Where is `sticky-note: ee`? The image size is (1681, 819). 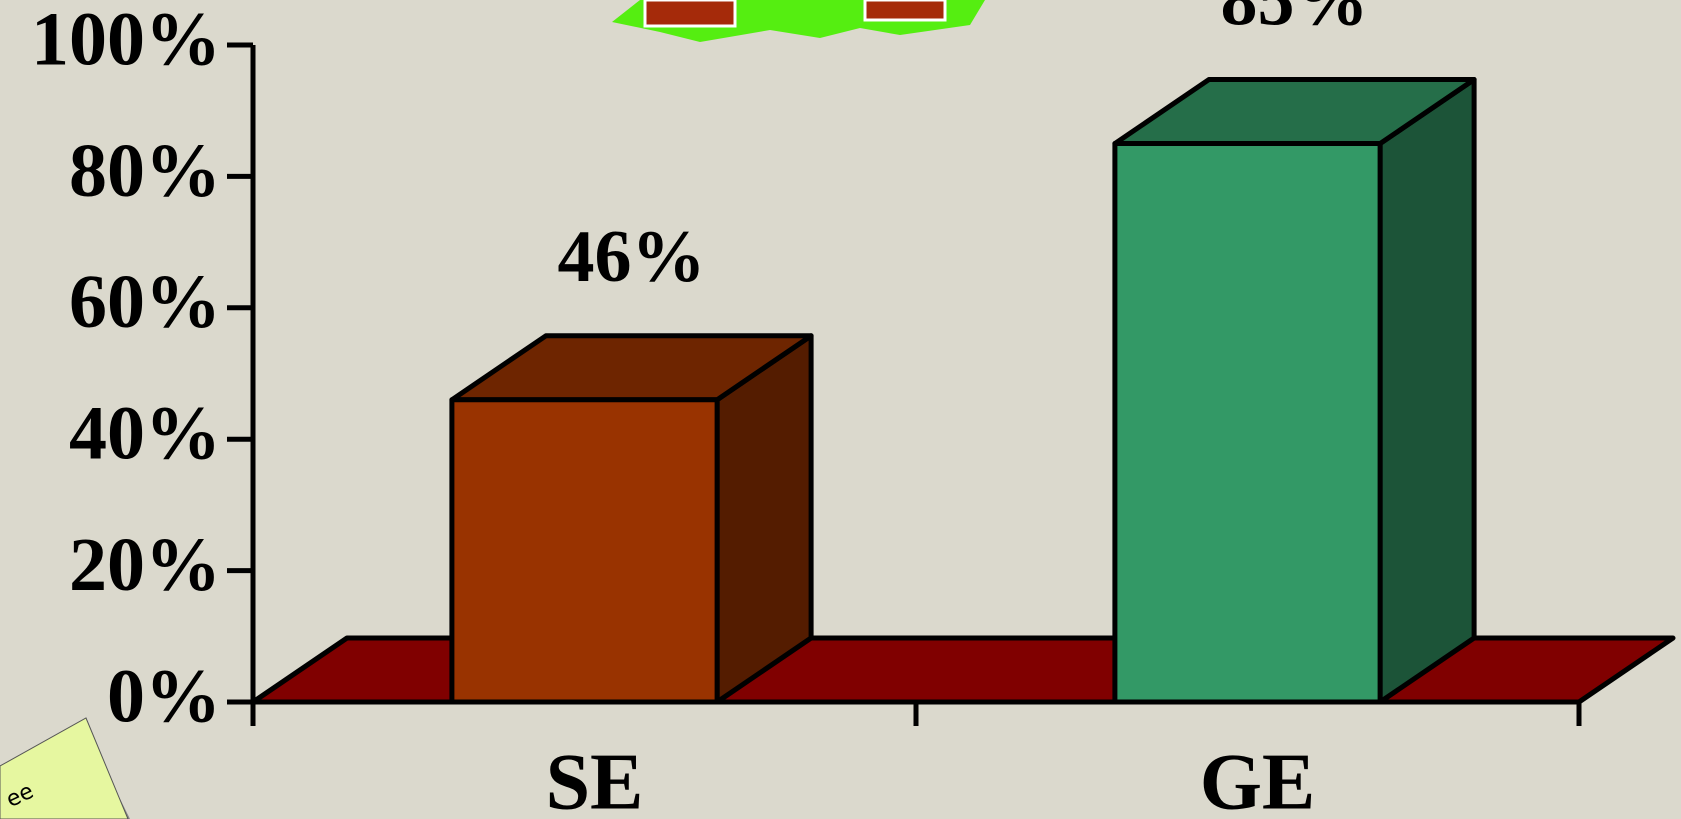 sticky-note: ee is located at coordinates (65, 768).